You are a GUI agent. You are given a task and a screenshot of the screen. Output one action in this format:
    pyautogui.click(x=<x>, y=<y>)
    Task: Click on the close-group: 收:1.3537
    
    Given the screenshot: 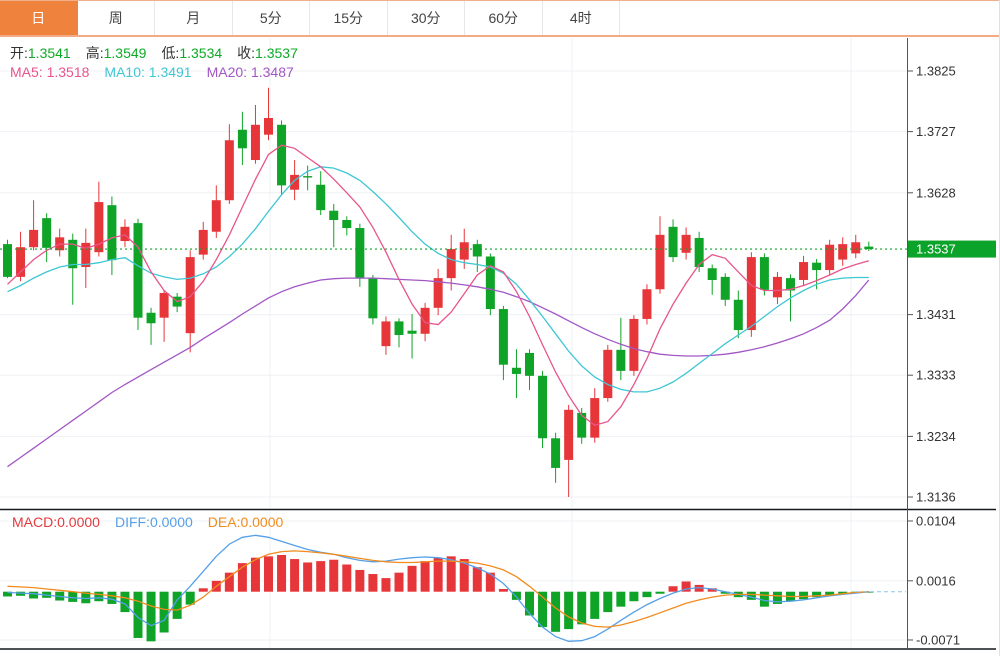 What is the action you would take?
    pyautogui.click(x=267, y=53)
    